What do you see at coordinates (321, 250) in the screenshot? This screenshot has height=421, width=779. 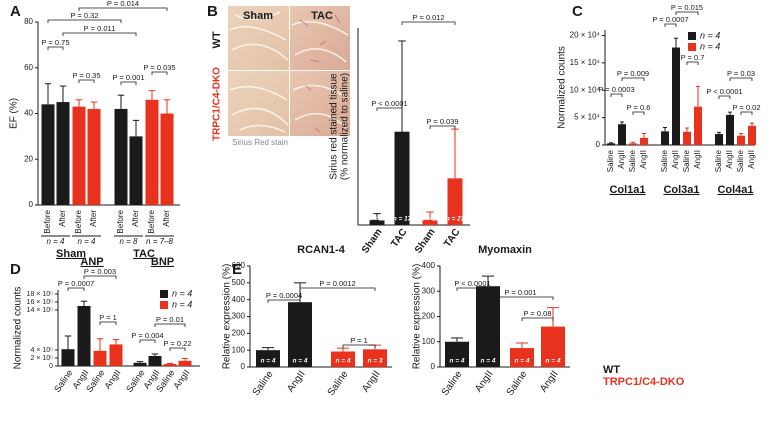 I see `chart-title: RCAN1-4` at bounding box center [321, 250].